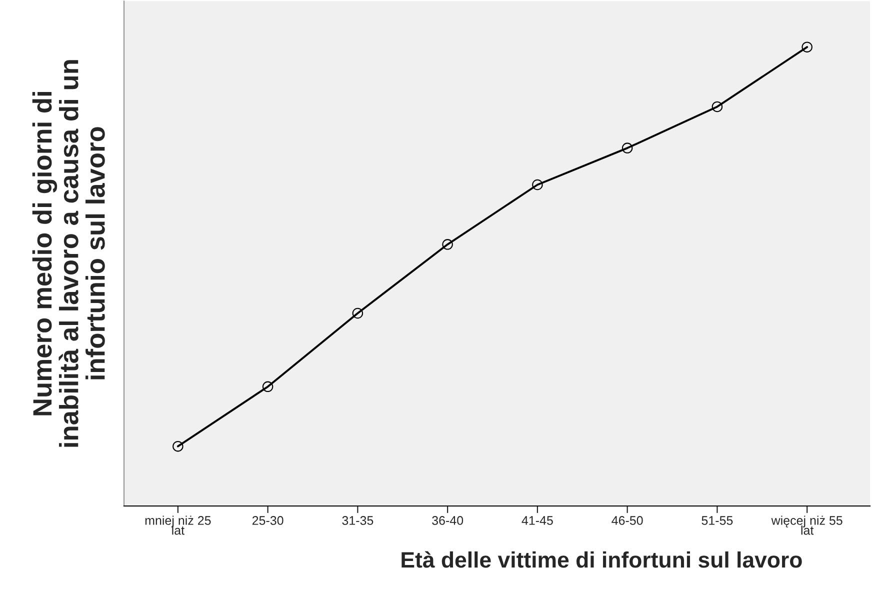 Image resolution: width=873 pixels, height=591 pixels. What do you see at coordinates (268, 520) in the screenshot?
I see `x-tick-label: 25-30` at bounding box center [268, 520].